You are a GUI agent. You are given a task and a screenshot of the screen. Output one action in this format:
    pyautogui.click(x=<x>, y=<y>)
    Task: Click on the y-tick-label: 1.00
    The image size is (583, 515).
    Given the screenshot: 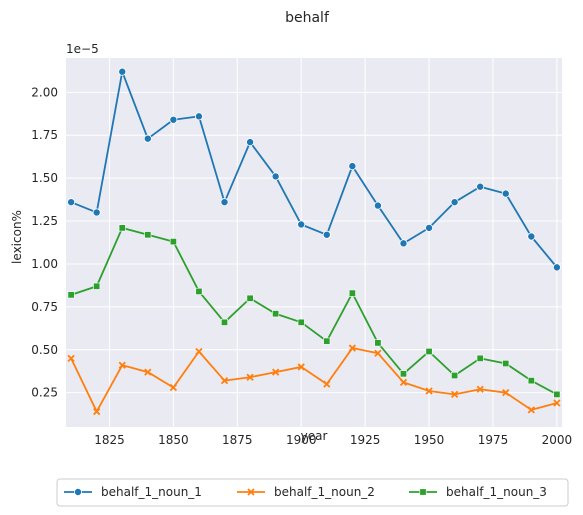 What is the action you would take?
    pyautogui.click(x=44, y=264)
    